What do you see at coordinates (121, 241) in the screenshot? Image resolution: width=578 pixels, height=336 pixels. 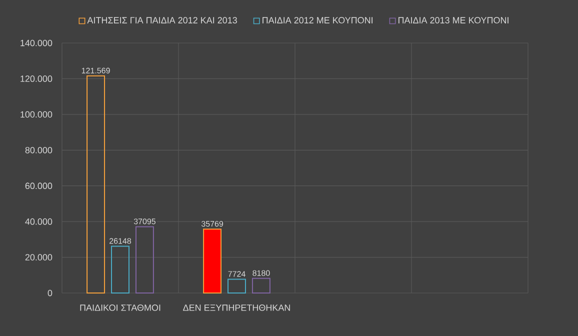 I see `data-label: 26148` at bounding box center [121, 241].